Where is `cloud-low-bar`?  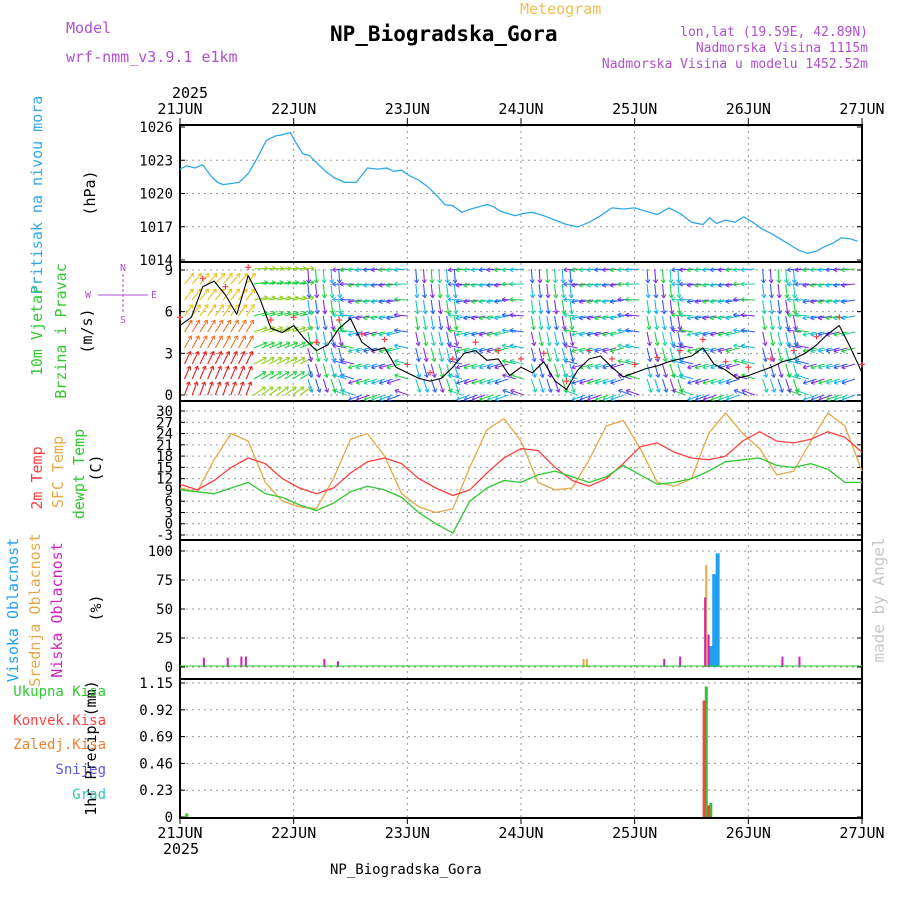 cloud-low-bar is located at coordinates (324, 662).